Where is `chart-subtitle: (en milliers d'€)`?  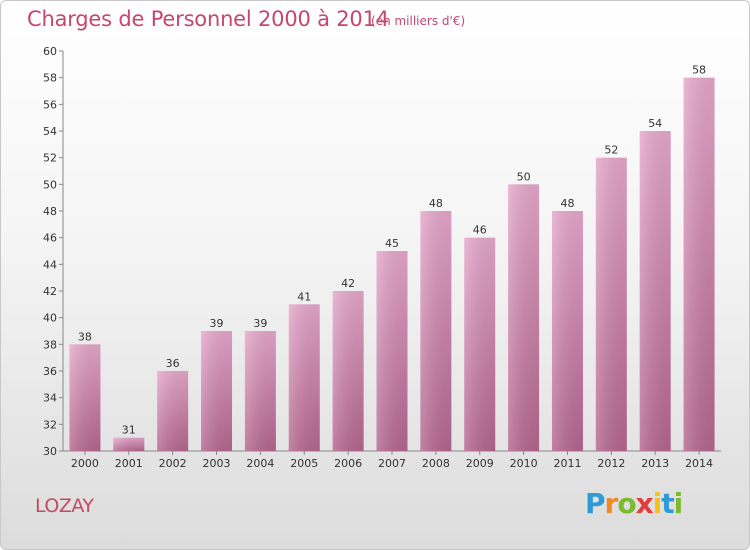
chart-subtitle: (en milliers d'€) is located at coordinates (418, 21).